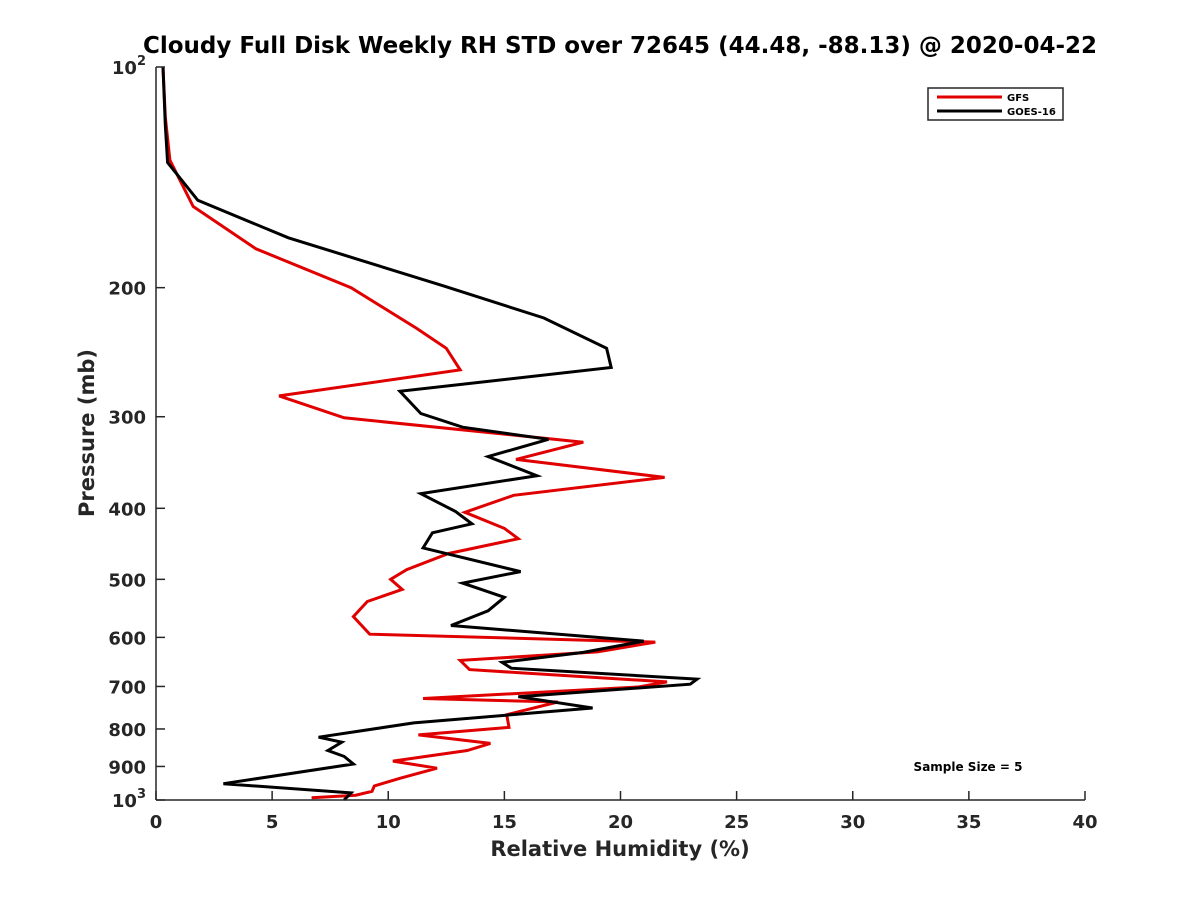  What do you see at coordinates (156, 822) in the screenshot?
I see `x-tick-label: 0` at bounding box center [156, 822].